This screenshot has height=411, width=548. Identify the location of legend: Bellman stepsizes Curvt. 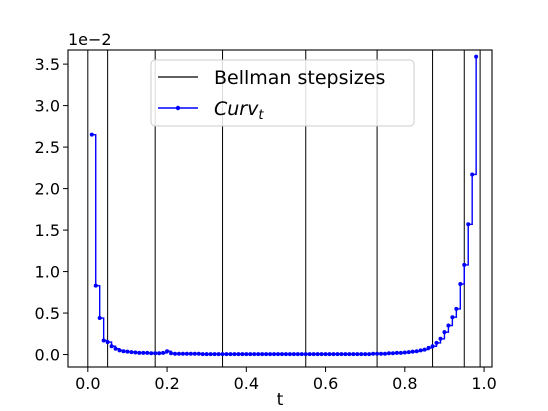
(282, 93).